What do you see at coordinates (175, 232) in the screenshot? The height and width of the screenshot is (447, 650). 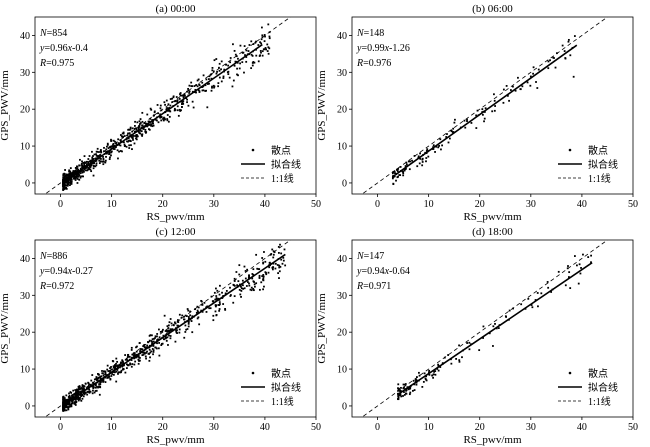 I see `chart-title: (c) 12:00` at bounding box center [175, 232].